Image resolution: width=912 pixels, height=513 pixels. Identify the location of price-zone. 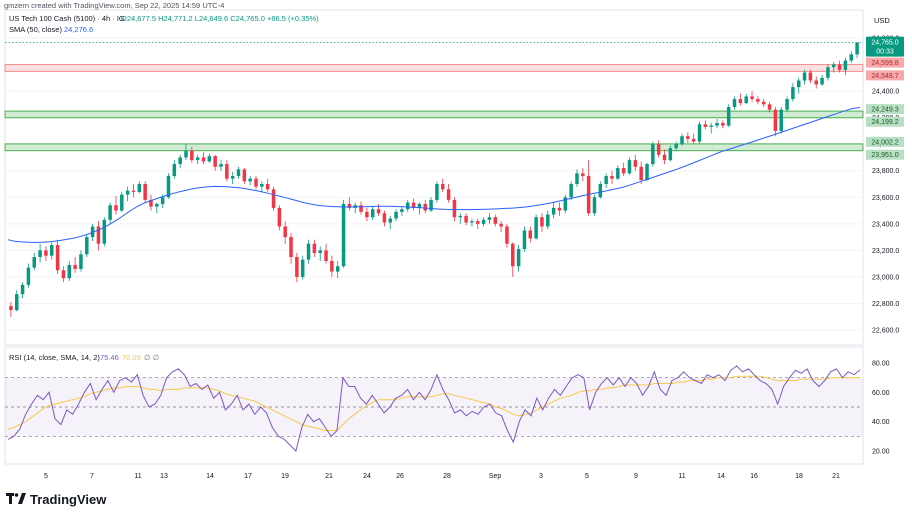
(434, 147).